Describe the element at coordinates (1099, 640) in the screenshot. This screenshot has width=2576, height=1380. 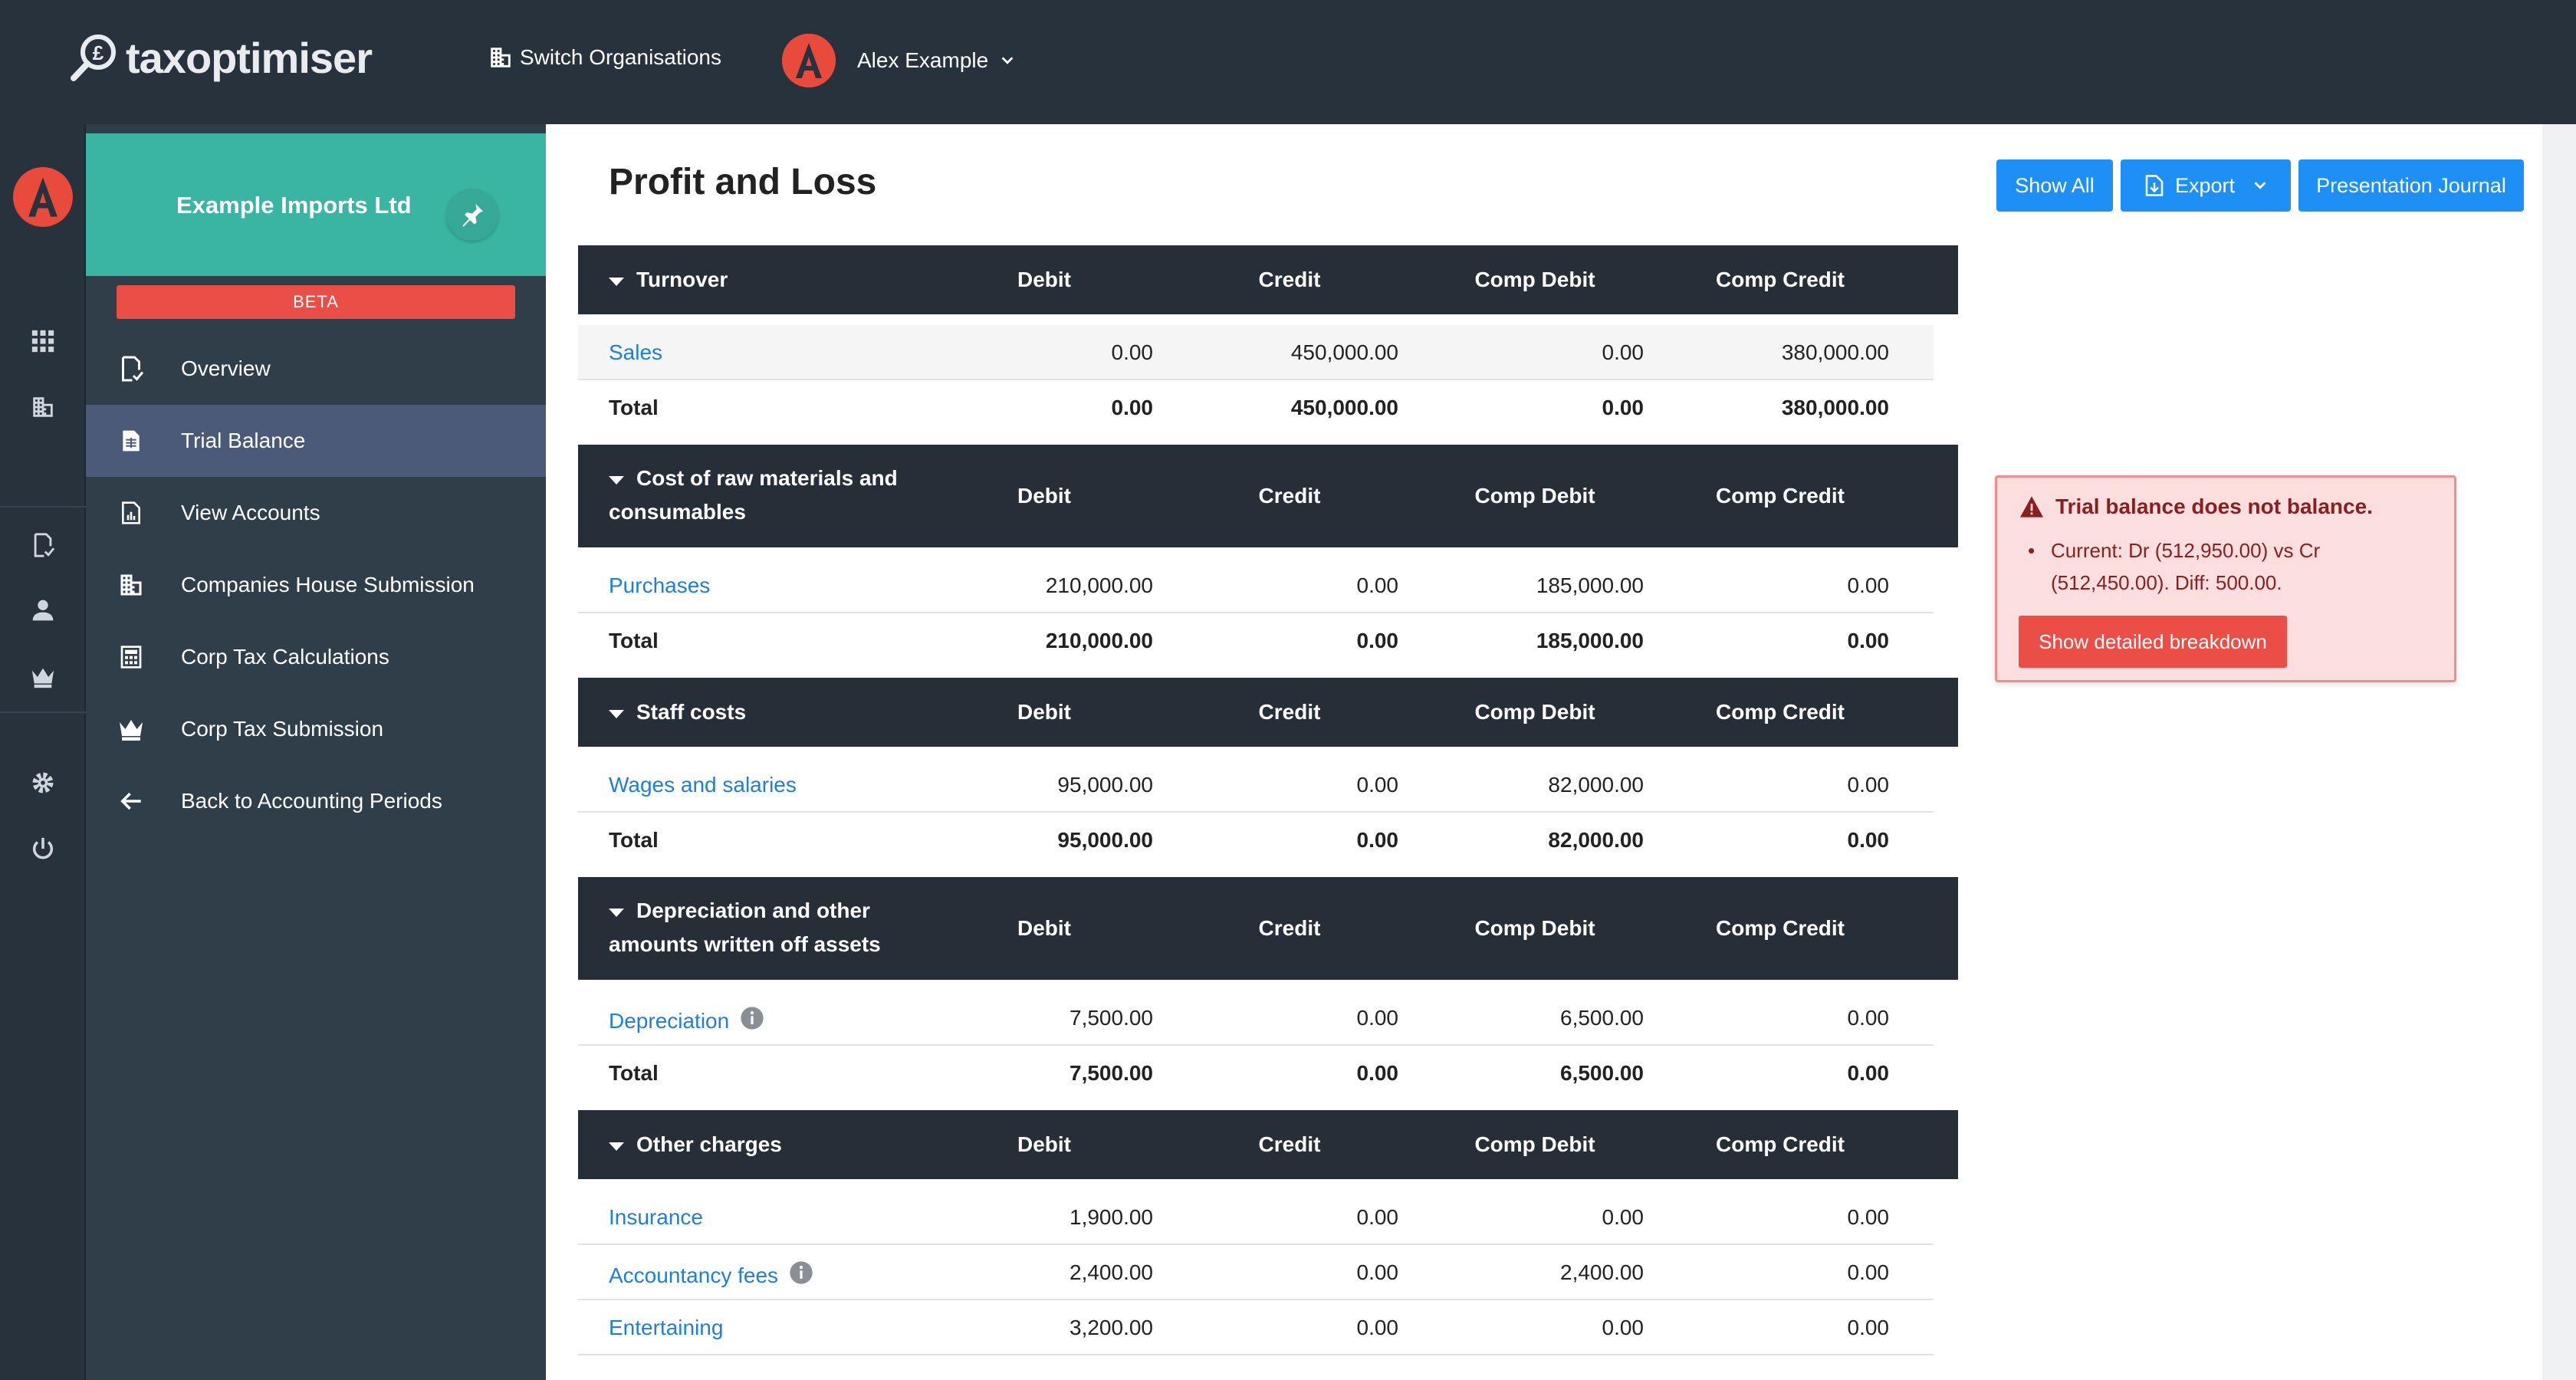
I see `total-debit: 210,000.00` at that location.